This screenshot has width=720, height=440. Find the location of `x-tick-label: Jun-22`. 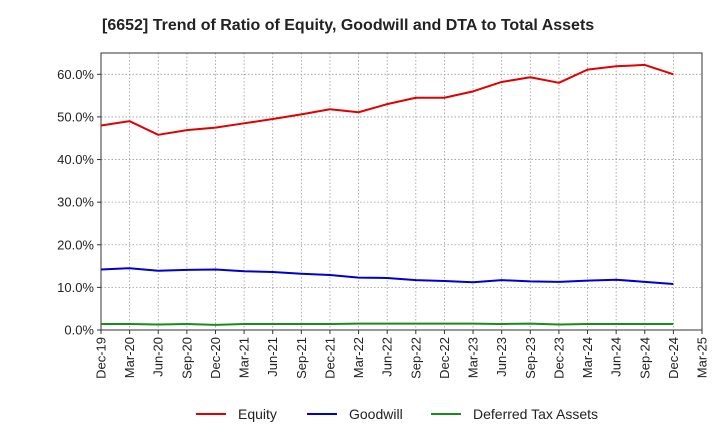

x-tick-label: Jun-22 is located at coordinates (387, 357).